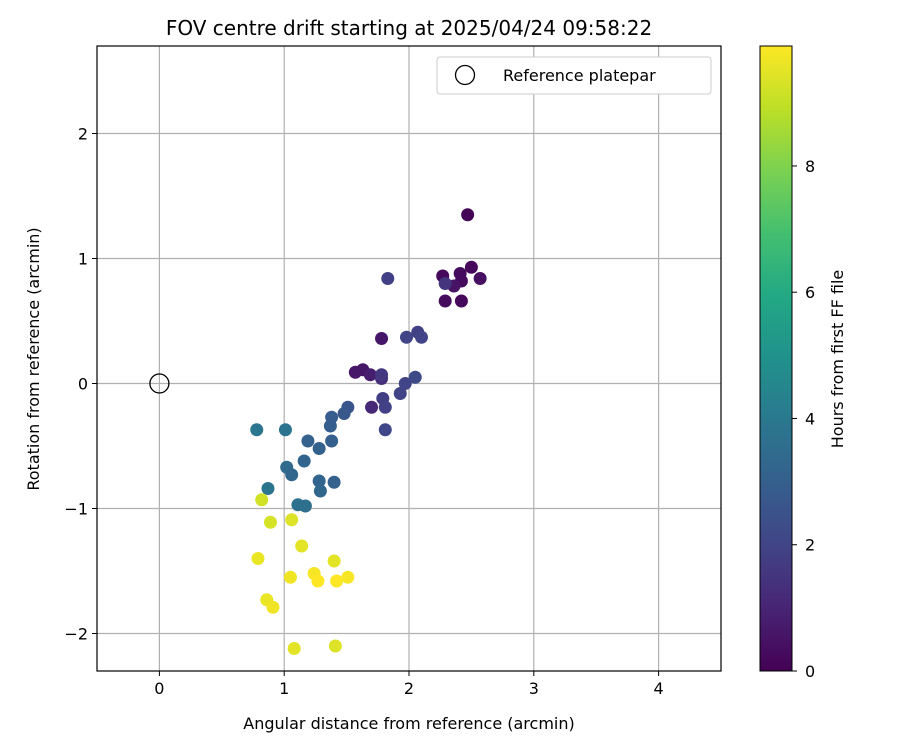  I want to click on colorbar-ticks: 0 2 4 6 8, so click(803, 419).